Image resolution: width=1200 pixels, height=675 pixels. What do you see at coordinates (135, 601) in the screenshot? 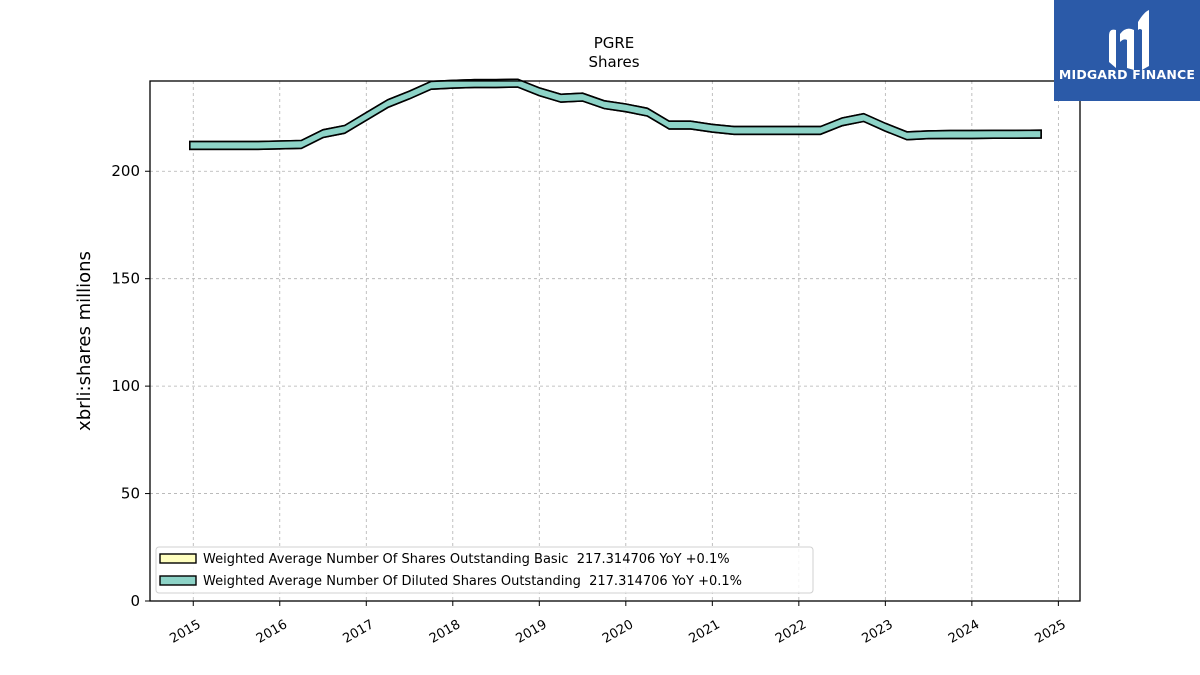
I see `y-tick-label: 0` at bounding box center [135, 601].